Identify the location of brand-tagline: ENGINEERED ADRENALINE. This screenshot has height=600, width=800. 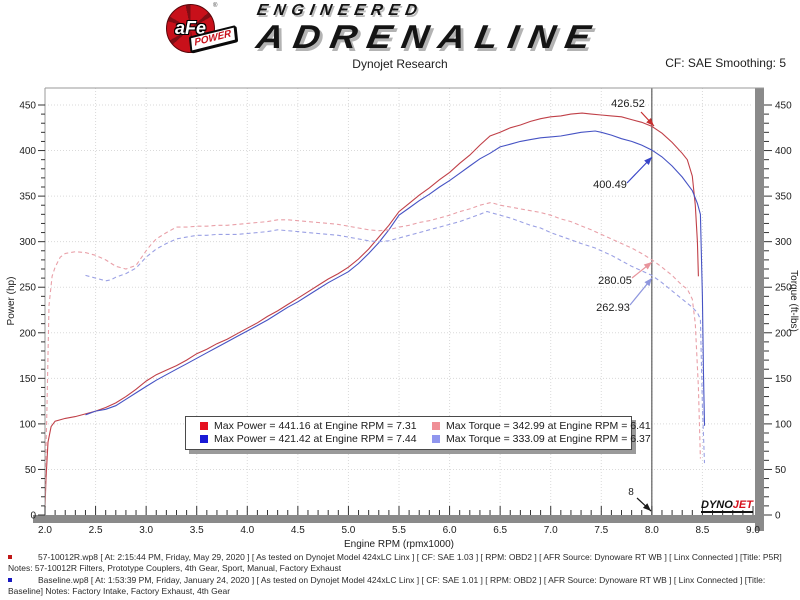
(429, 28).